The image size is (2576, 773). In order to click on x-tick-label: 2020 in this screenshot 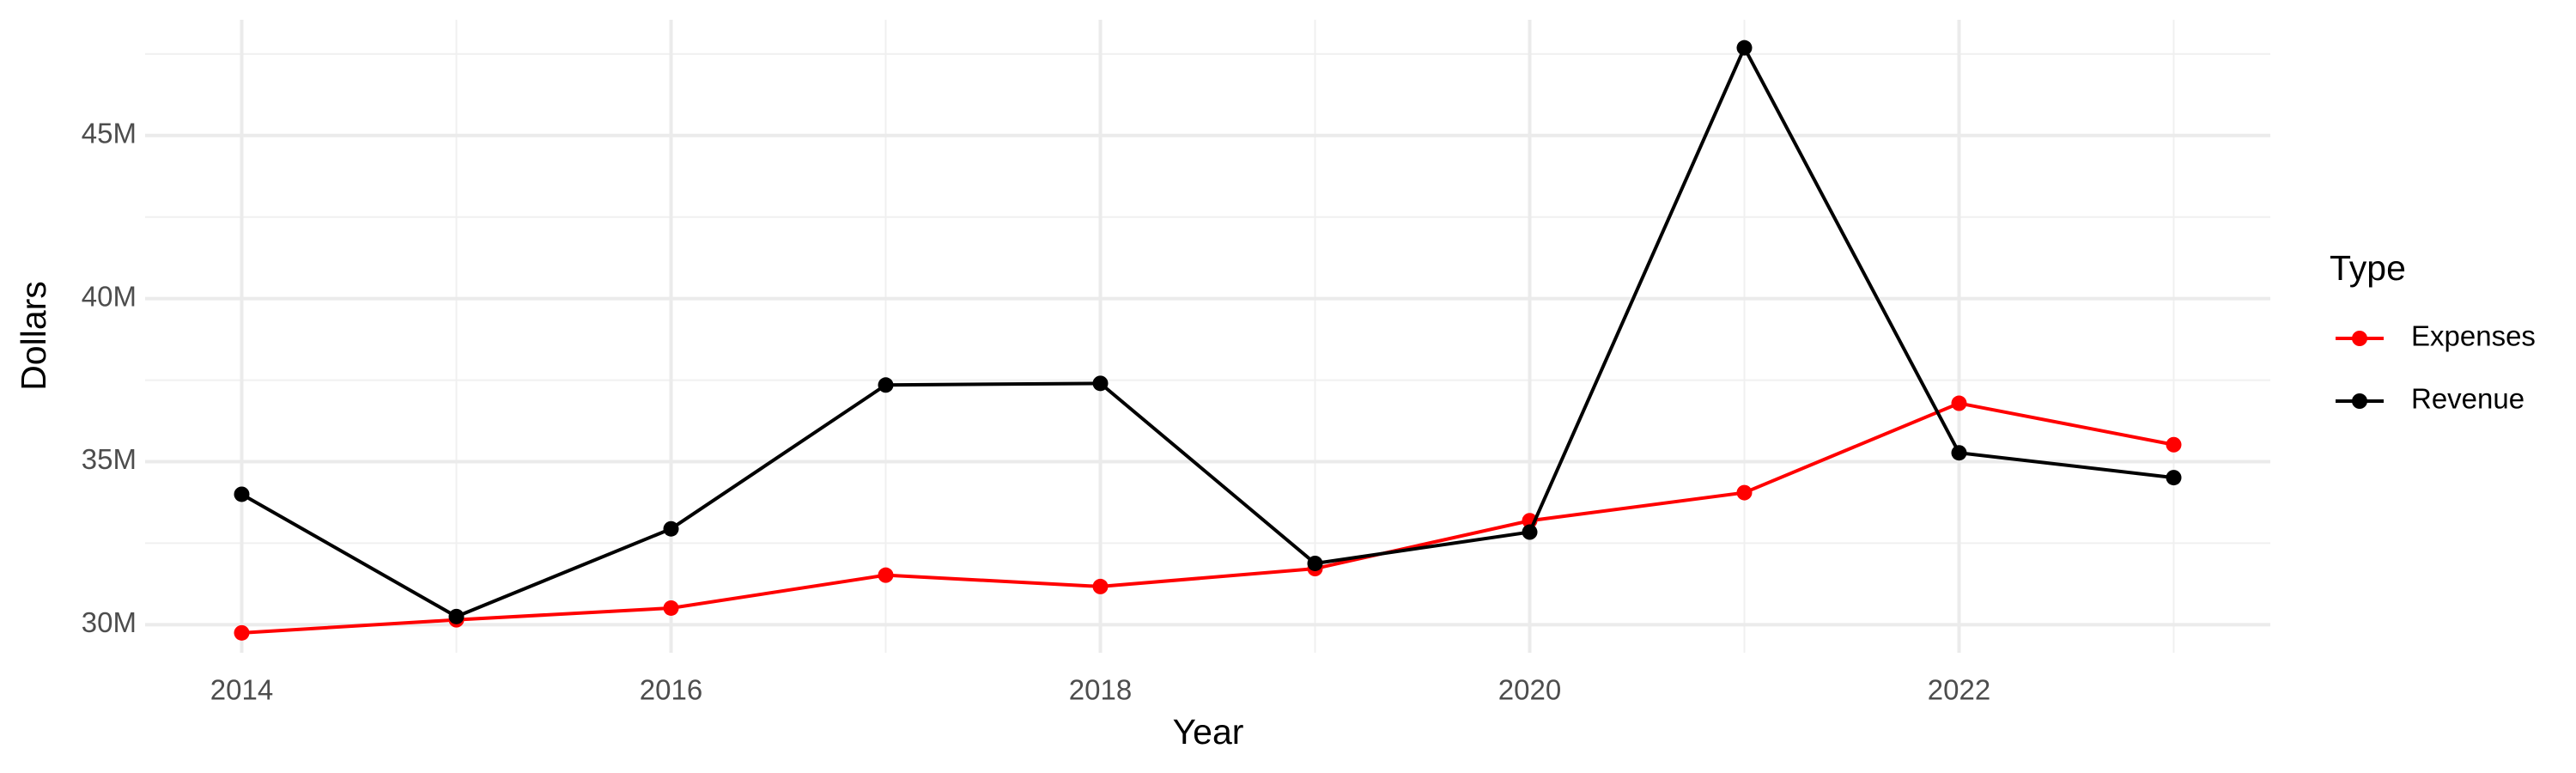, I will do `click(1529, 690)`.